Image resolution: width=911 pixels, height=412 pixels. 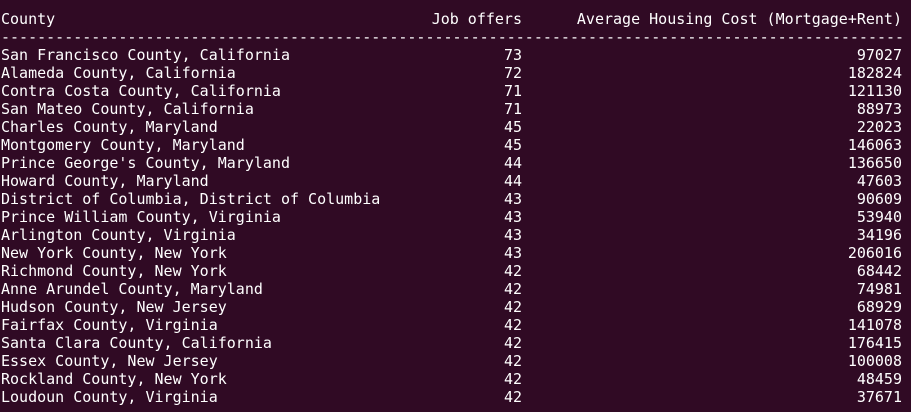 I want to click on row-county: Anne Arundel County, Maryland, so click(x=132, y=289).